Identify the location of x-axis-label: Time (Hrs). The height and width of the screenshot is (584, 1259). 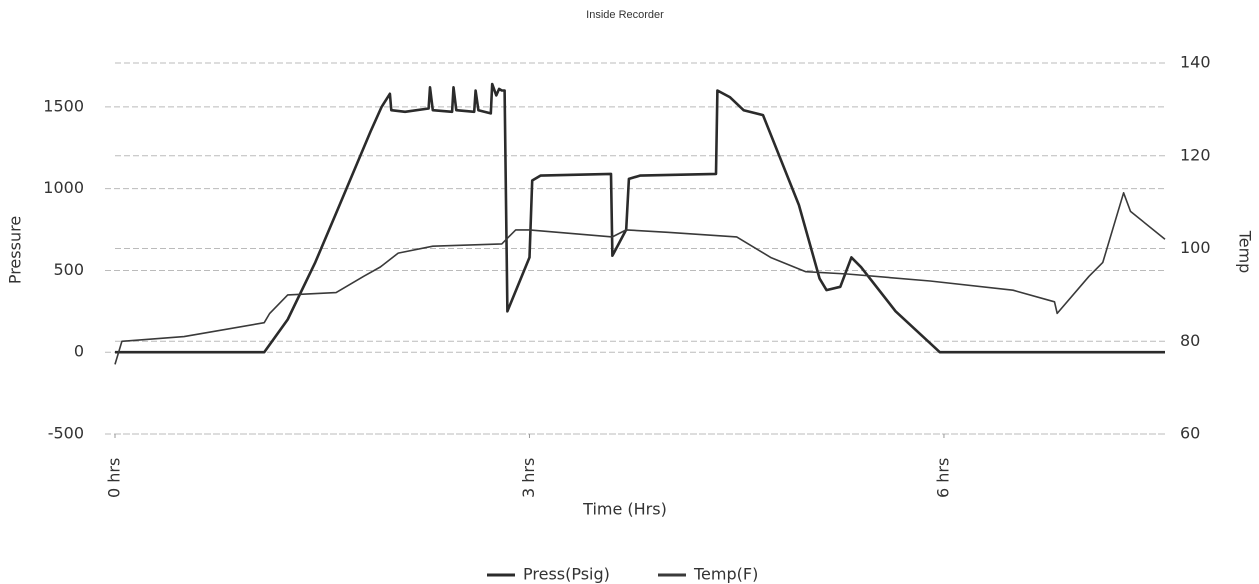
(624, 509).